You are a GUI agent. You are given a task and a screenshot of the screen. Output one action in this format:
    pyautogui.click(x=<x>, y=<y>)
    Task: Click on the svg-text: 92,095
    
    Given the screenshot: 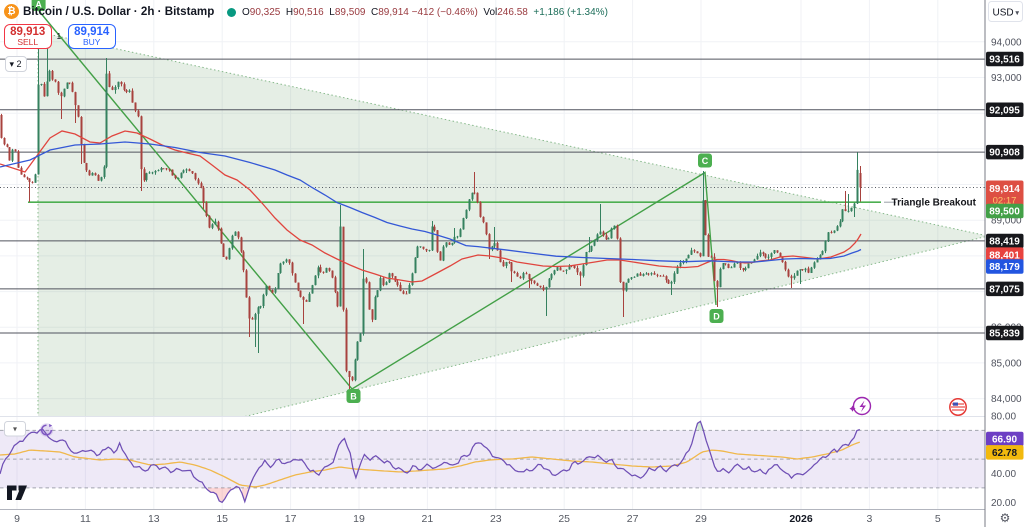 What is the action you would take?
    pyautogui.click(x=1004, y=110)
    